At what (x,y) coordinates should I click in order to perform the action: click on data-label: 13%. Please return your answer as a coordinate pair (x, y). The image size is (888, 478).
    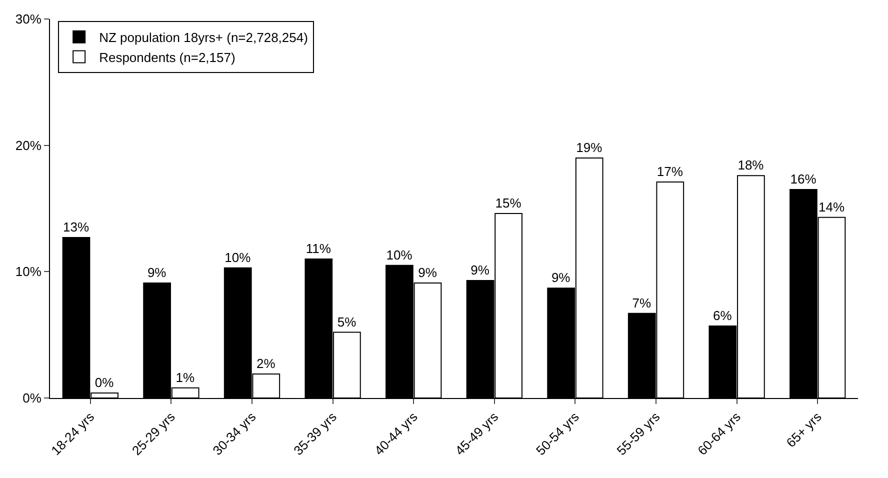
    Looking at the image, I should click on (76, 227).